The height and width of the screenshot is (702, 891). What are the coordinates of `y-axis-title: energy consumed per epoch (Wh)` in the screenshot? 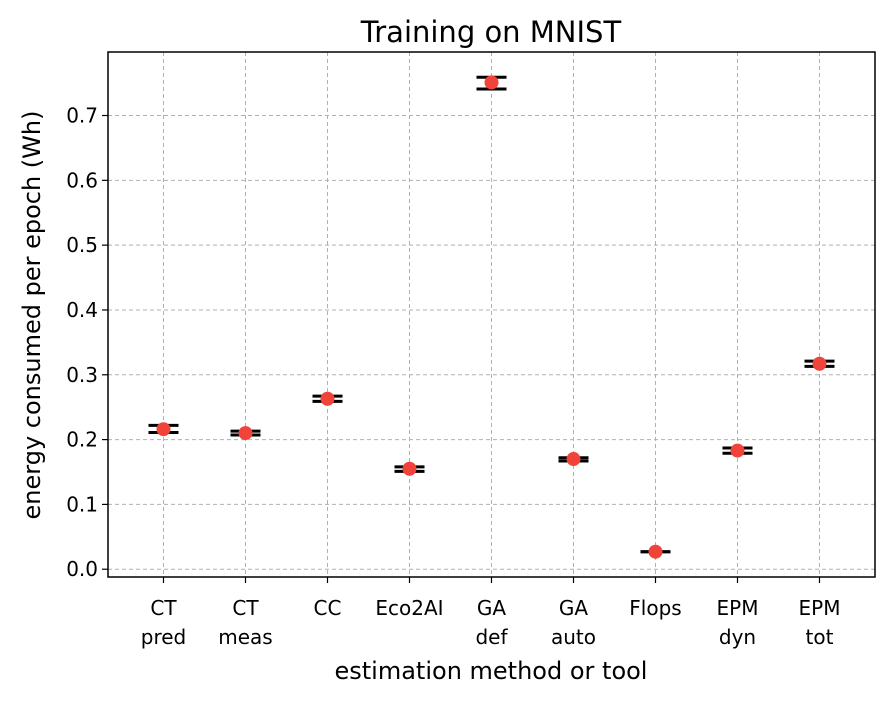 It's located at (32, 315).